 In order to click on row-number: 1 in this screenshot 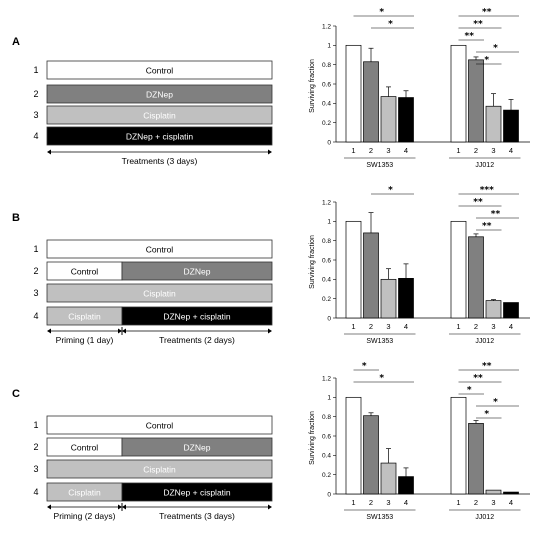, I will do `click(35, 249)`.